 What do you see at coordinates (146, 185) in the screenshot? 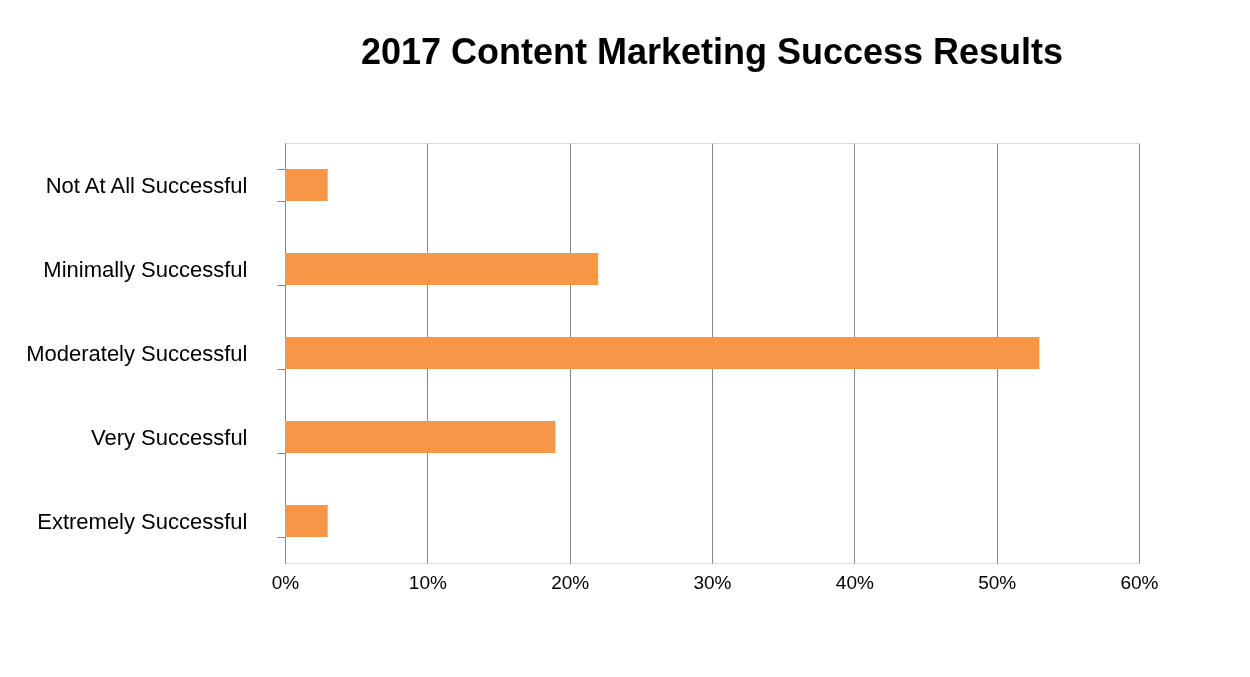
I see `y-tick-label: Not At All Successful` at bounding box center [146, 185].